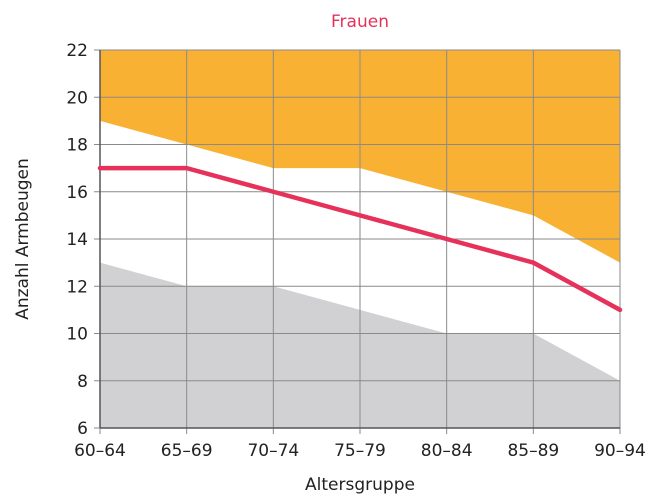 This screenshot has width=659, height=500. What do you see at coordinates (620, 451) in the screenshot?
I see `x-tick-label: 90–94` at bounding box center [620, 451].